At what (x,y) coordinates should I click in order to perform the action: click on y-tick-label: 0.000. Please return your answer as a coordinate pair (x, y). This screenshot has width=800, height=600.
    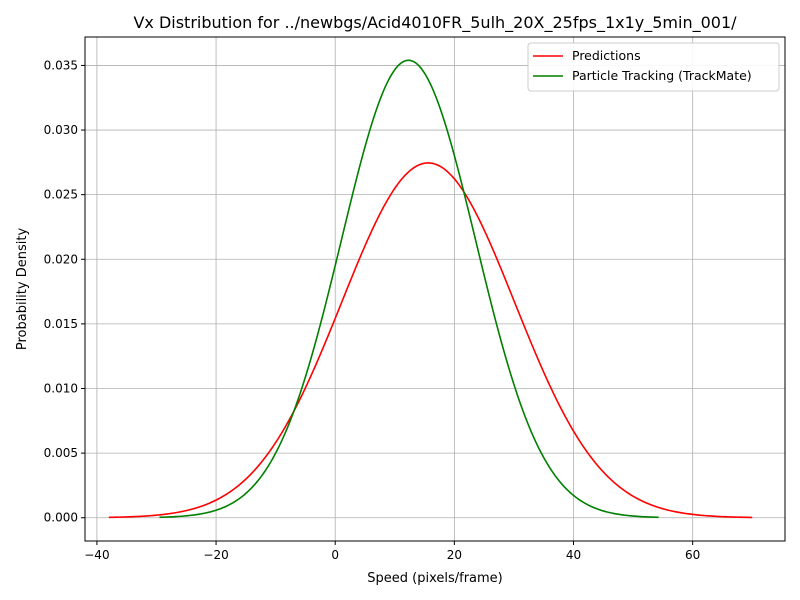
    Looking at the image, I should click on (61, 518).